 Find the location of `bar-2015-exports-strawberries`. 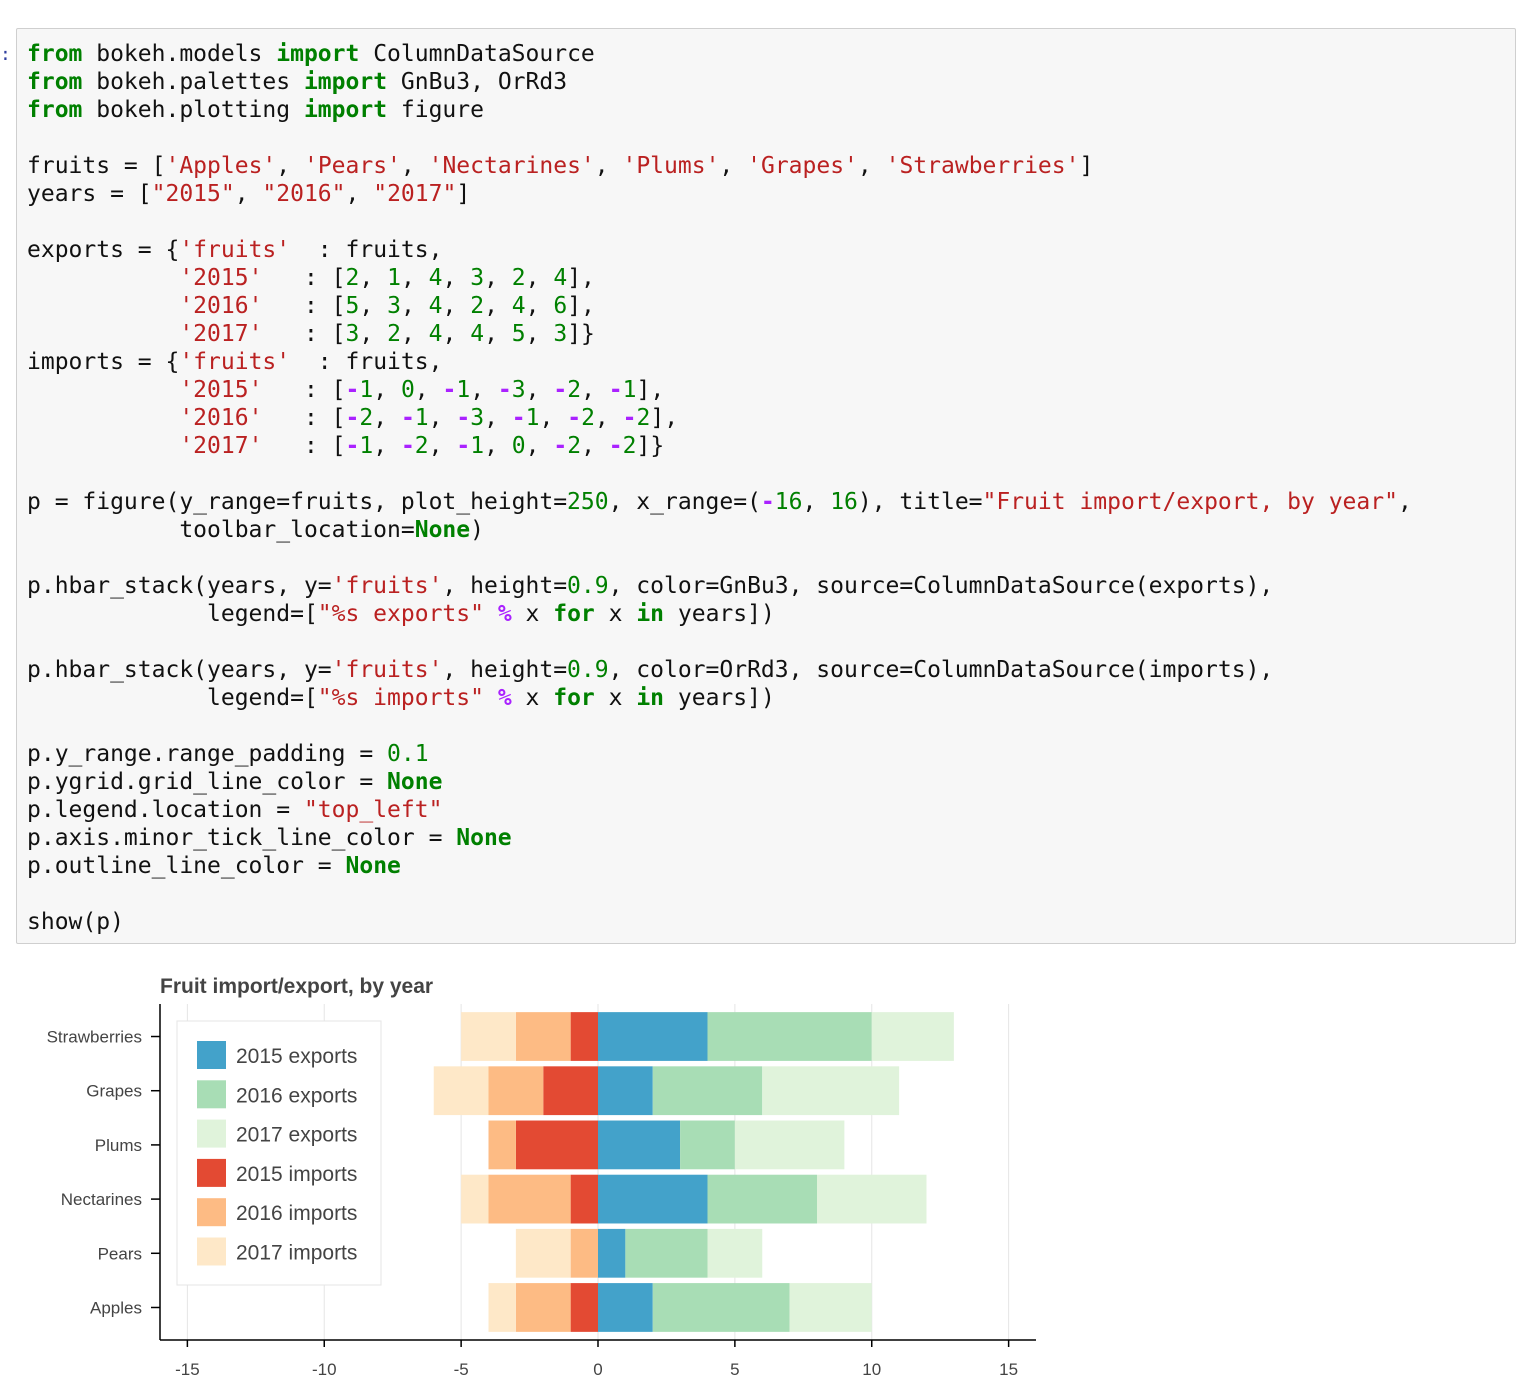

bar-2015-exports-strawberries is located at coordinates (653, 1036).